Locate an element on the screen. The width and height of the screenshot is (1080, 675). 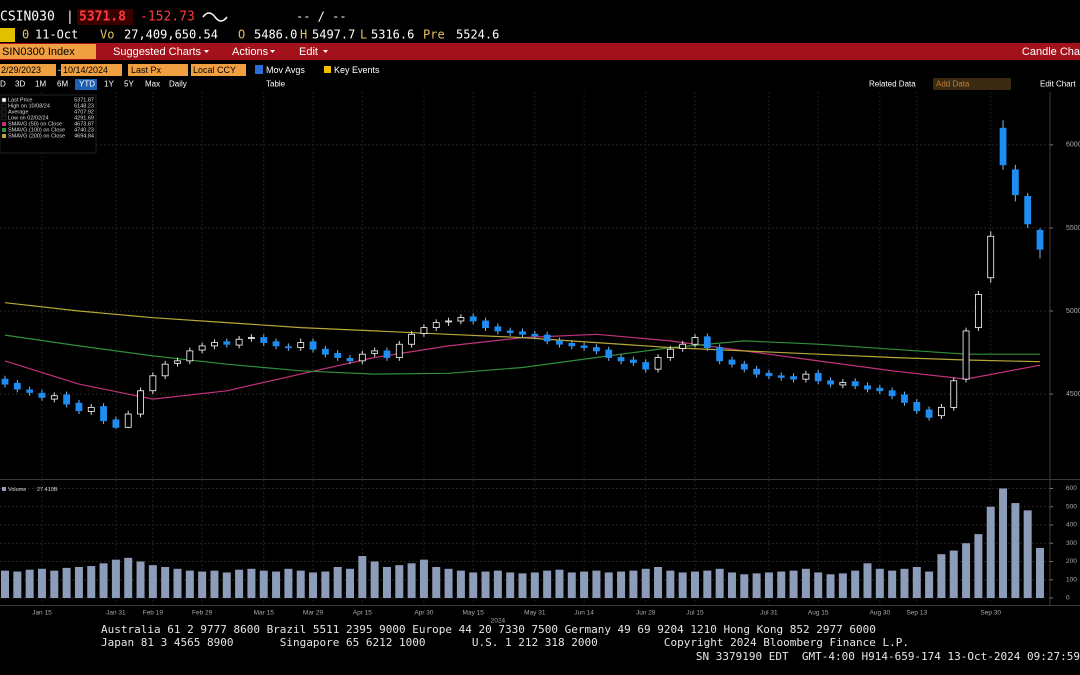
menu-item: Edit is located at coordinates (308, 52).